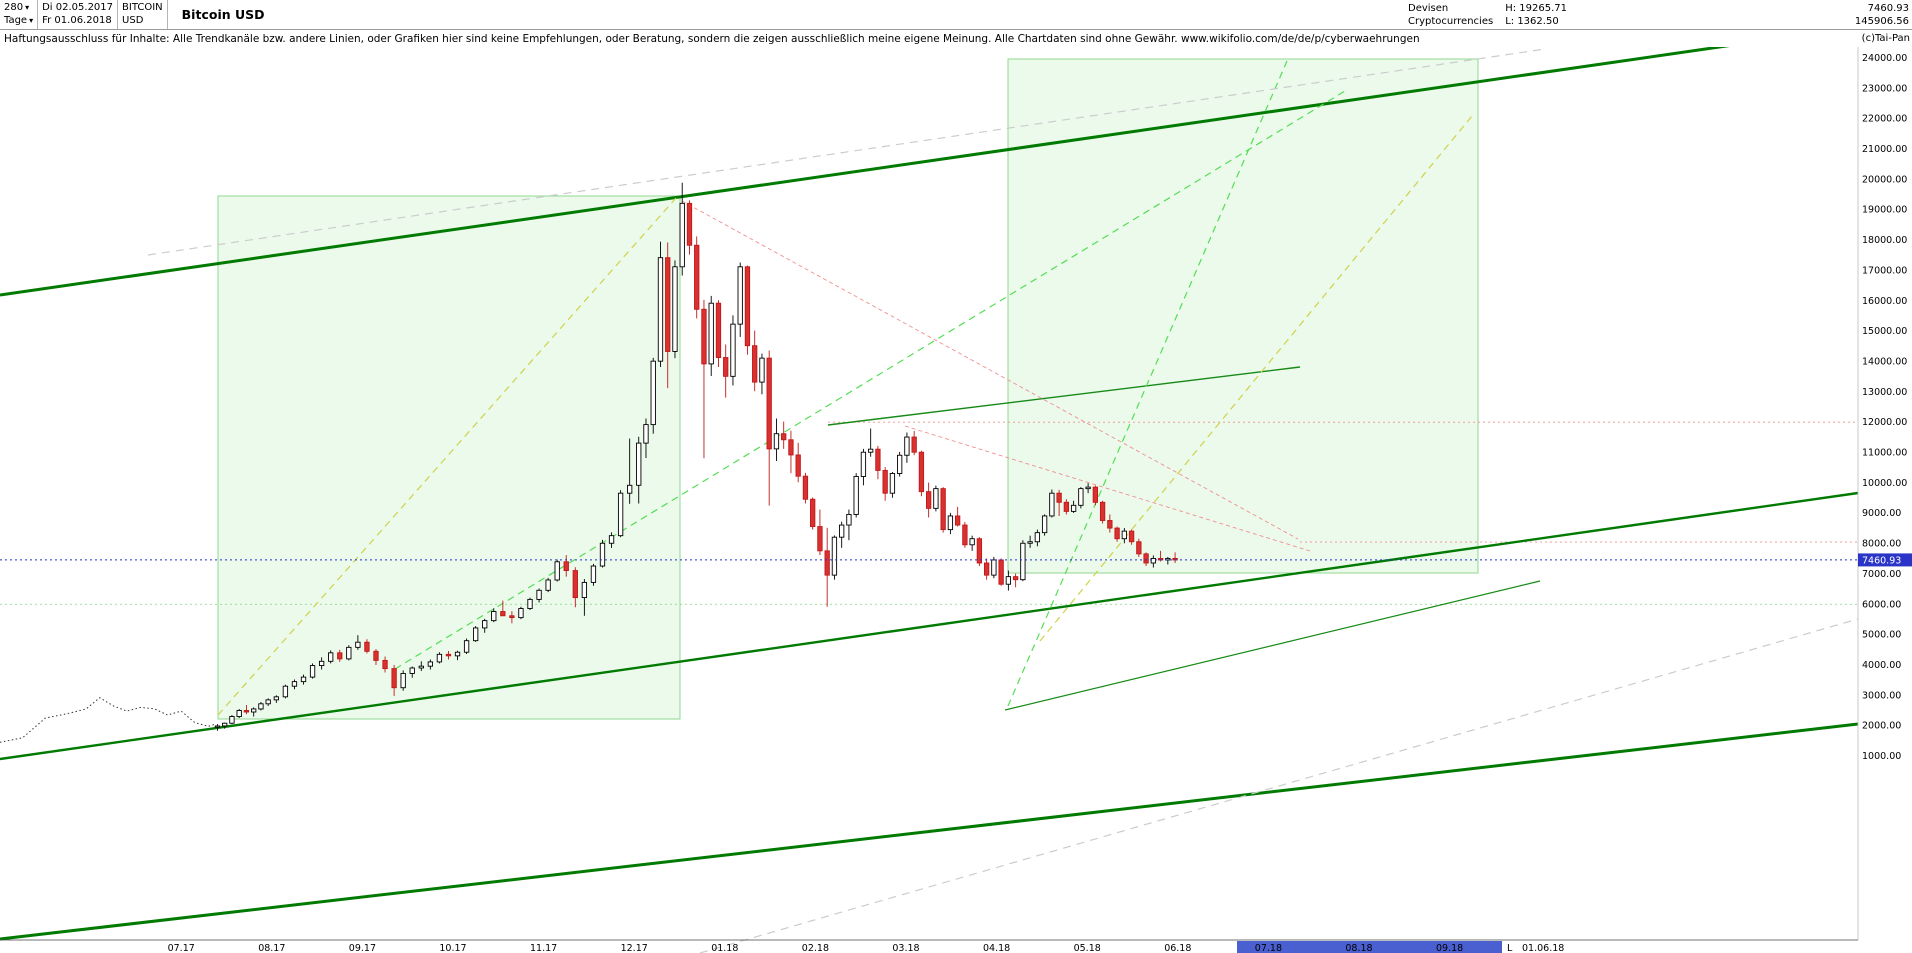 The image size is (1912, 953). What do you see at coordinates (543, 948) in the screenshot?
I see `svg-text: 11.17` at bounding box center [543, 948].